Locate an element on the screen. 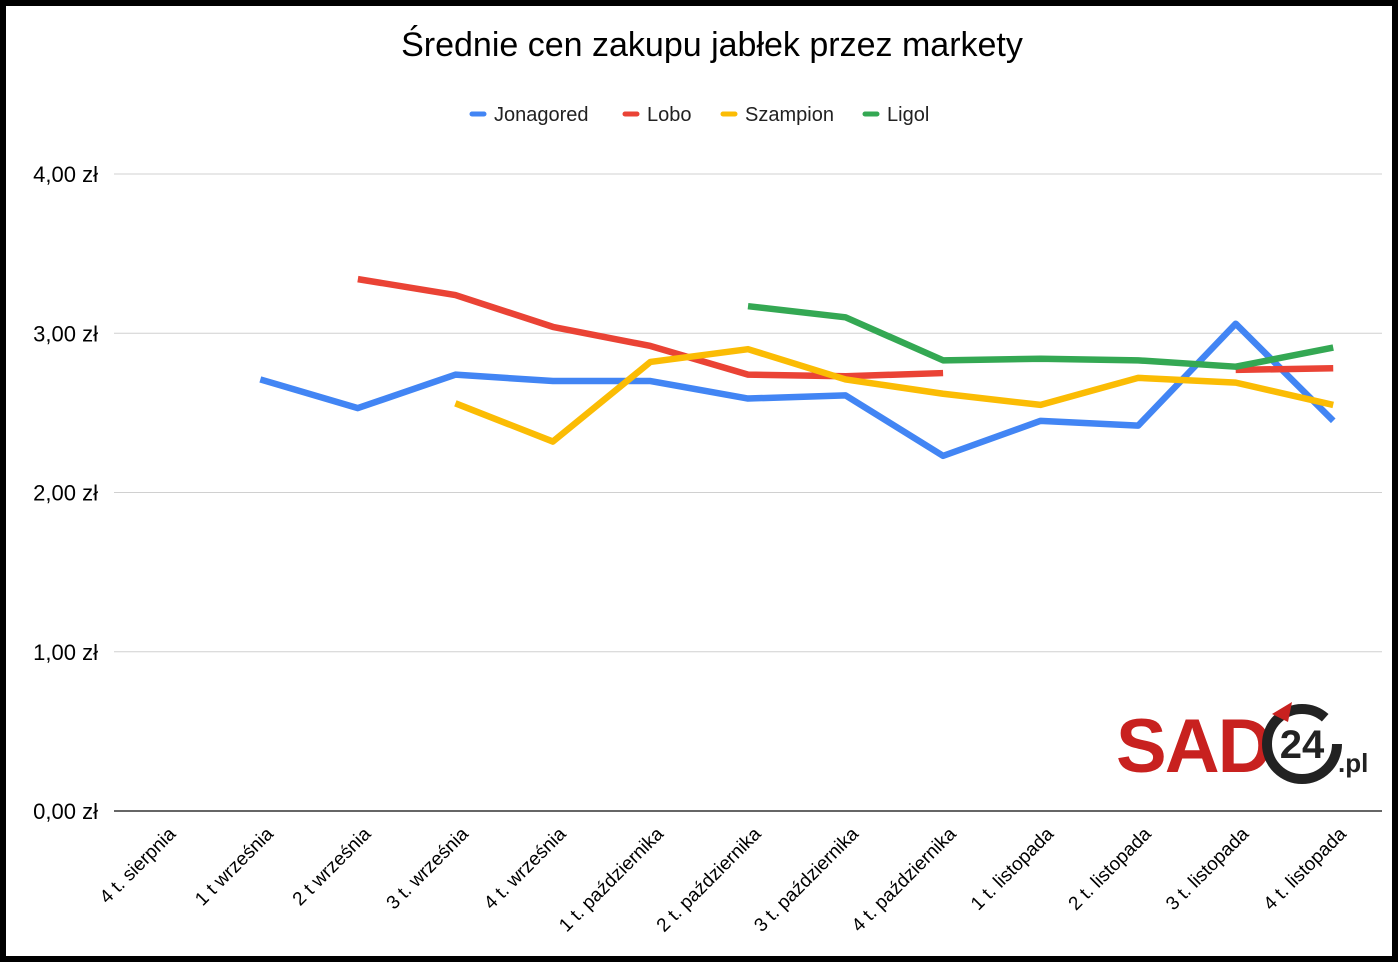  x-tick-label: 3 t. października is located at coordinates (806, 879).